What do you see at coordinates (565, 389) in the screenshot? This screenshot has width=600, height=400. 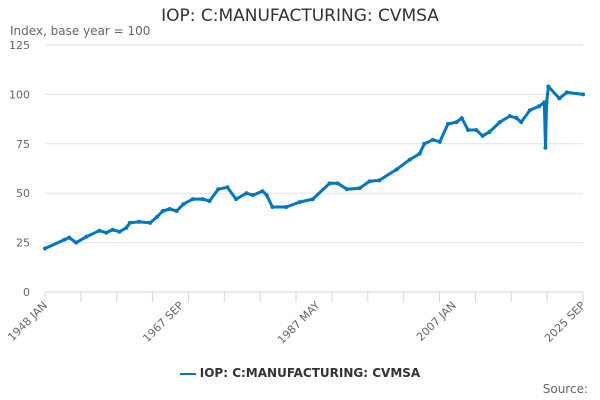 I see `source-label: Source:` at bounding box center [565, 389].